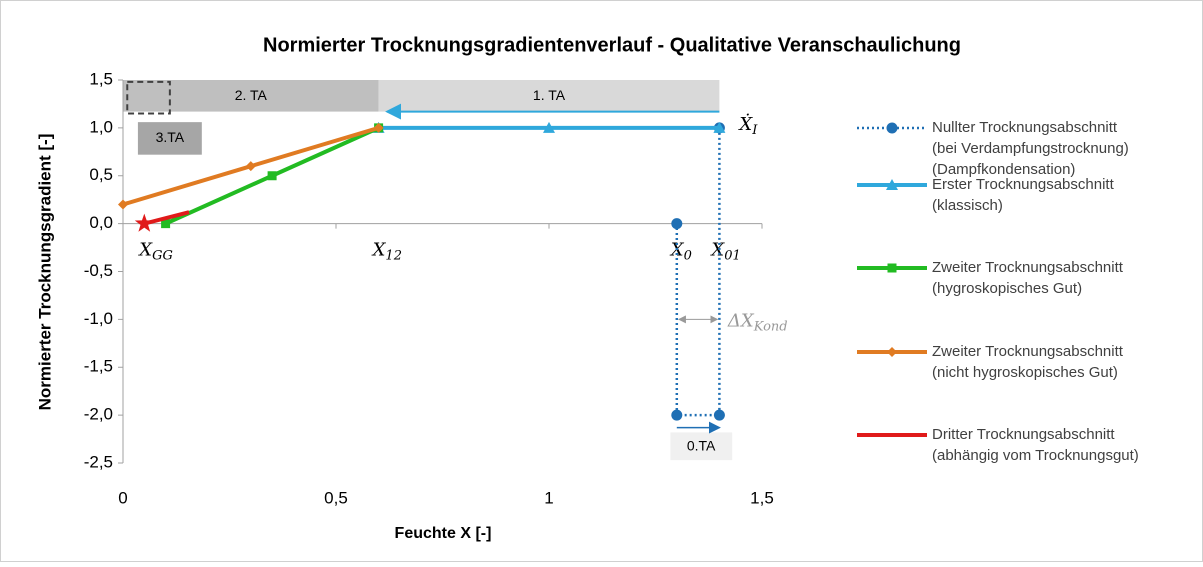 The width and height of the screenshot is (1203, 567). I want to click on legend-line: Erster Trocknungsabschnitt, so click(1023, 184).